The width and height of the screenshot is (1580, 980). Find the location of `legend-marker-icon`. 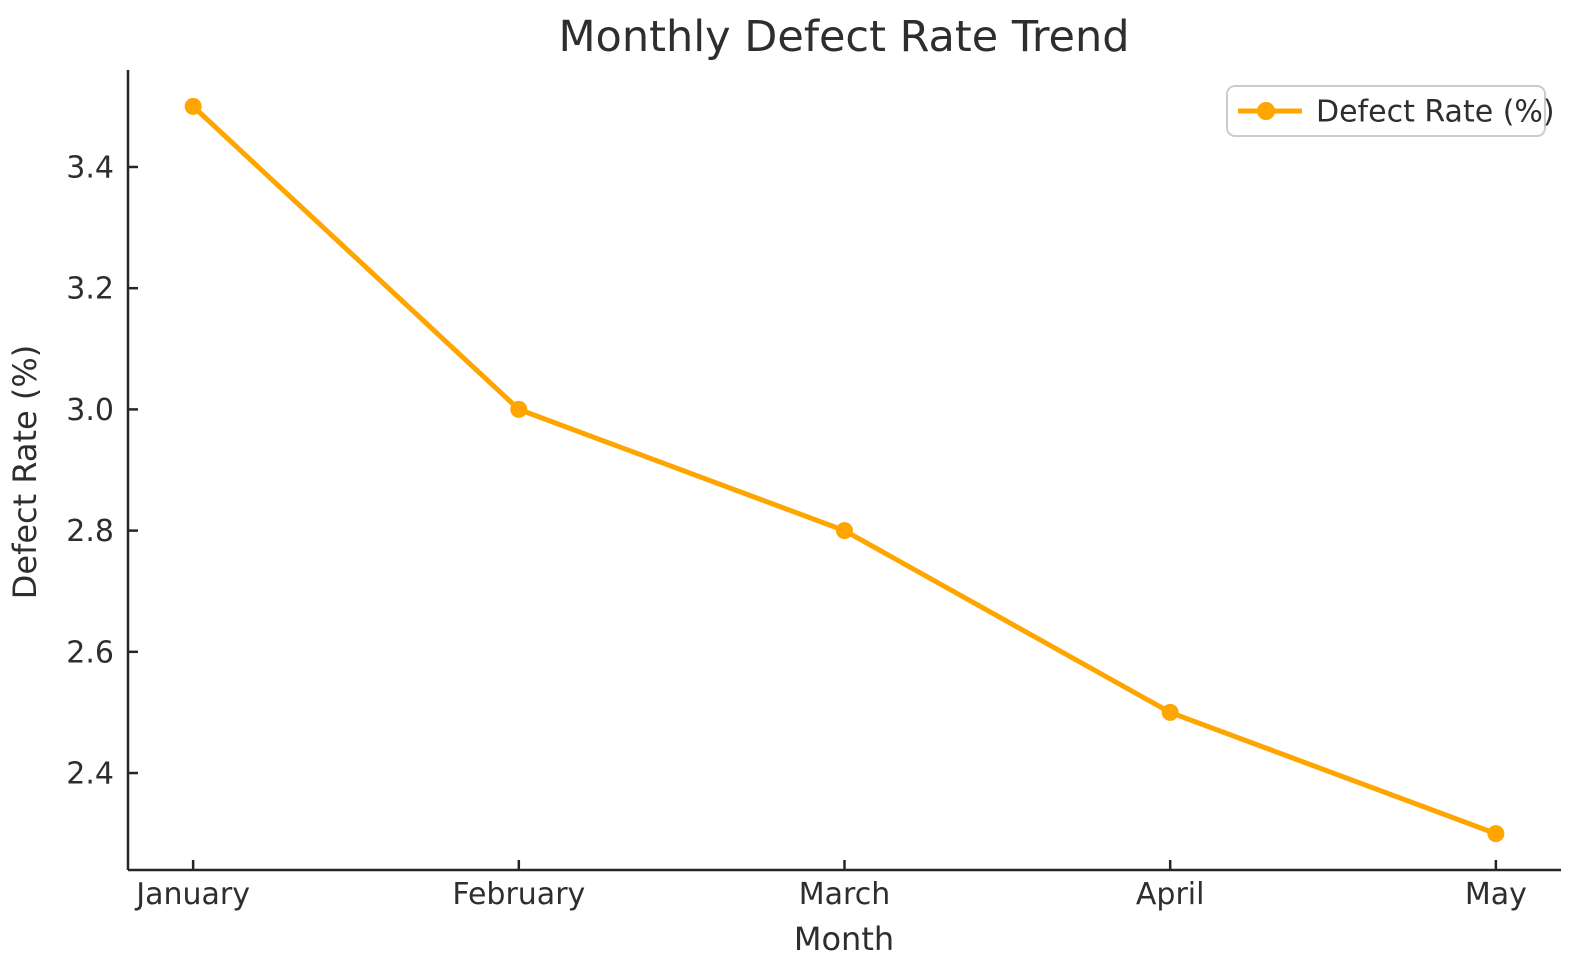

legend-marker-icon is located at coordinates (1266, 111).